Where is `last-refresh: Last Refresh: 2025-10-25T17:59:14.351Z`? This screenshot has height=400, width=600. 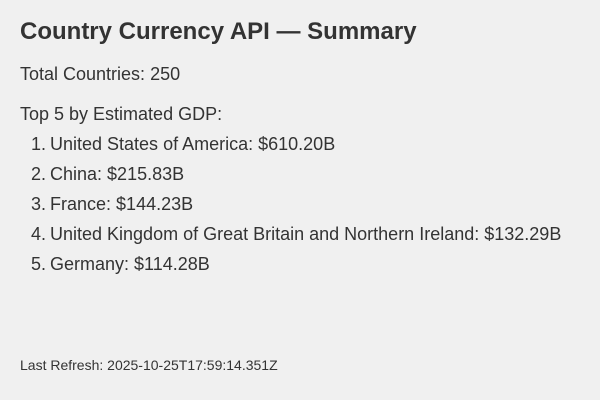
last-refresh: Last Refresh: 2025-10-25T17:59:14.351Z is located at coordinates (149, 365).